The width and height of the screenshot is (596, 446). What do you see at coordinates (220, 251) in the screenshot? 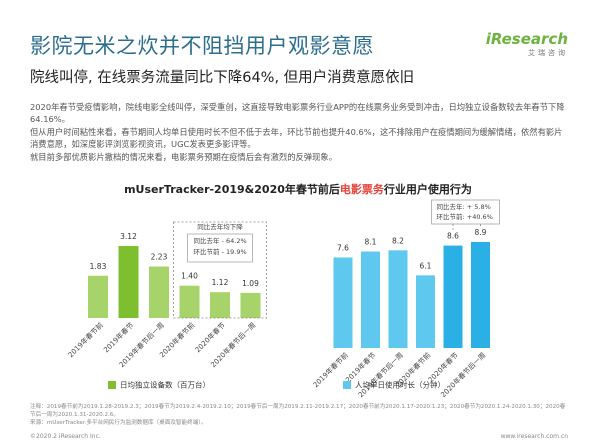
I see `annotation-text: 环比节前 - 19.9%` at bounding box center [220, 251].